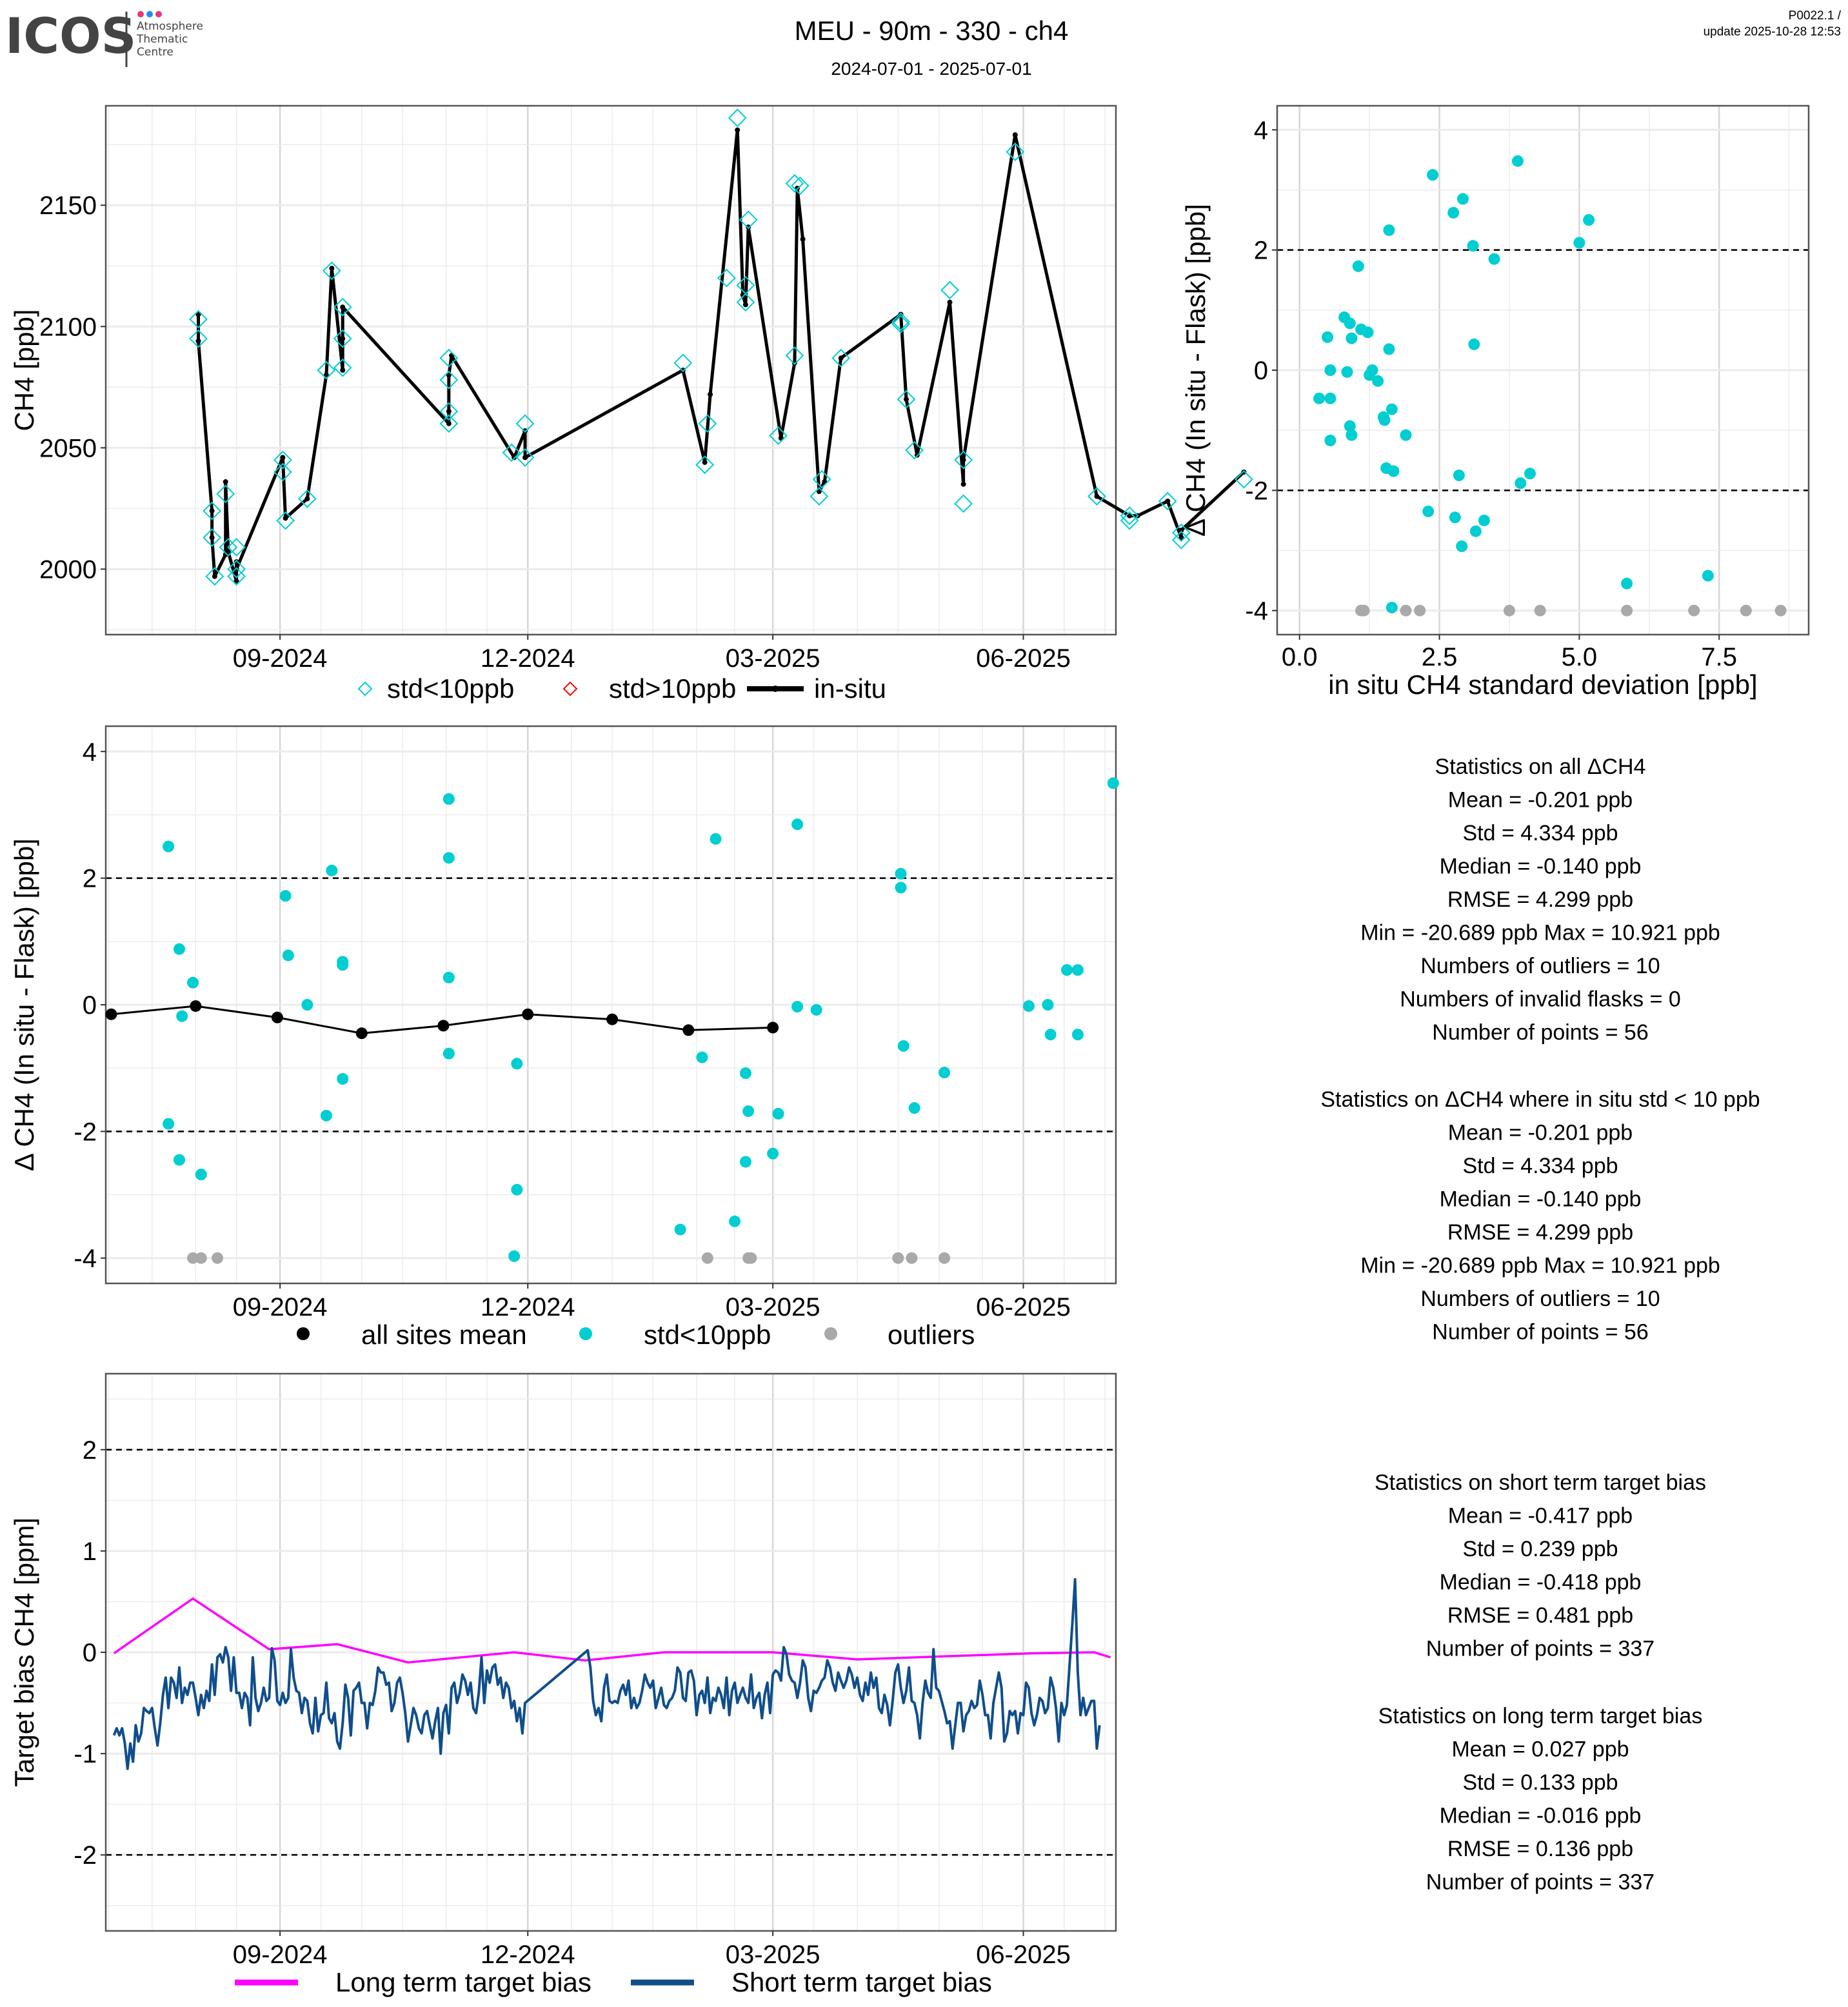 The image size is (1848, 2007). What do you see at coordinates (1540, 1299) in the screenshot?
I see `stats-line: Numbers of outliers = 10` at bounding box center [1540, 1299].